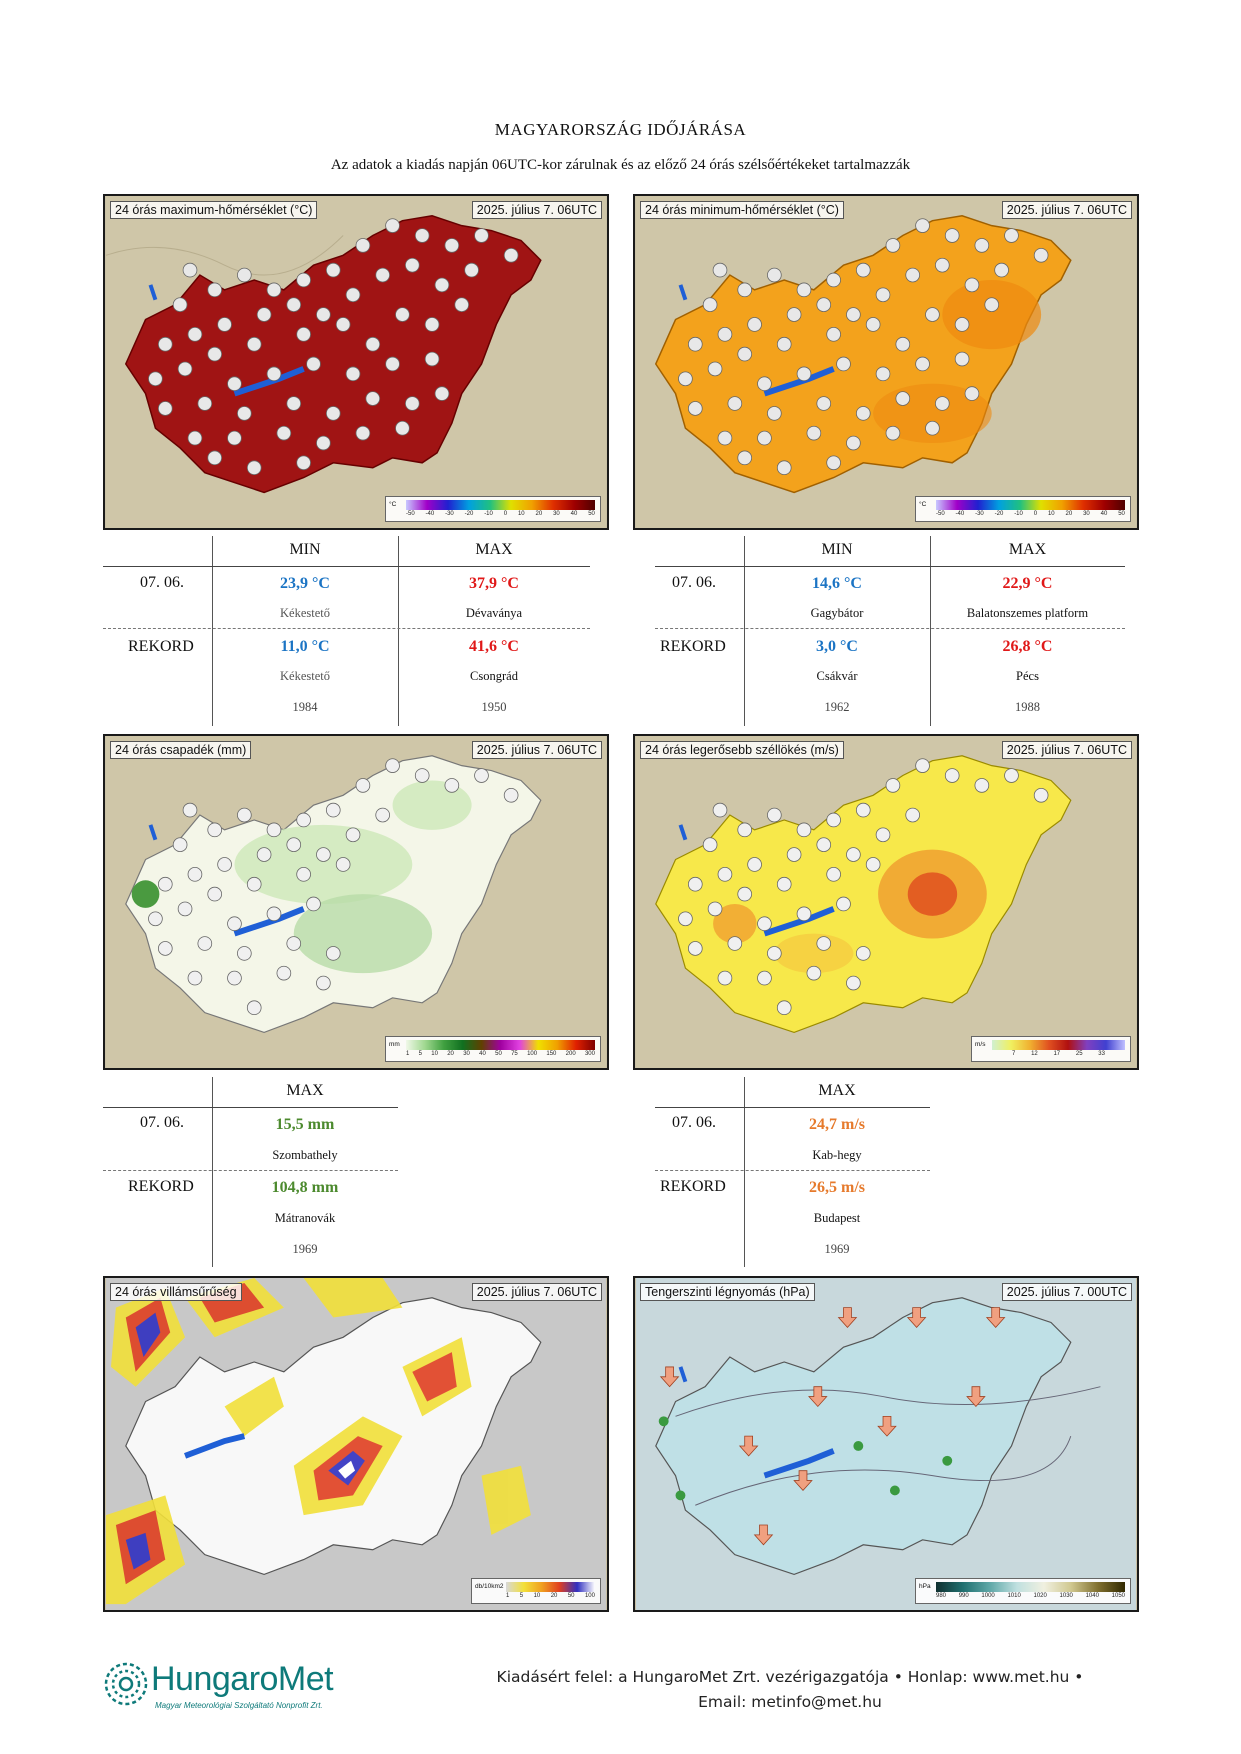  What do you see at coordinates (727, 1292) in the screenshot?
I see `map-title: Tengerszinti légnyomás (hPa)` at bounding box center [727, 1292].